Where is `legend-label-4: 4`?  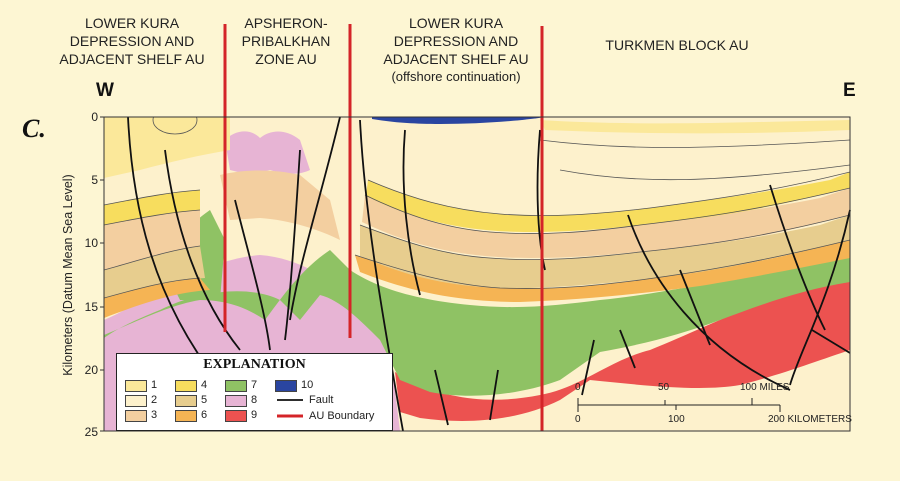
legend-label-4: 4 is located at coordinates (204, 385).